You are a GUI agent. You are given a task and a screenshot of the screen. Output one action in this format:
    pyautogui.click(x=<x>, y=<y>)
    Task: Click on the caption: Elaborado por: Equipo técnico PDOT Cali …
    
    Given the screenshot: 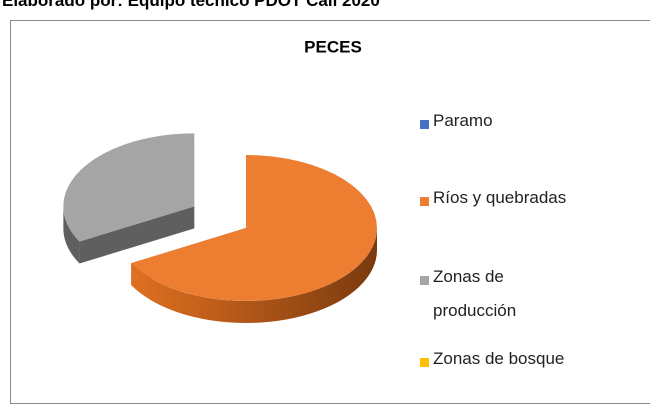 What is the action you would take?
    pyautogui.click(x=191, y=5)
    